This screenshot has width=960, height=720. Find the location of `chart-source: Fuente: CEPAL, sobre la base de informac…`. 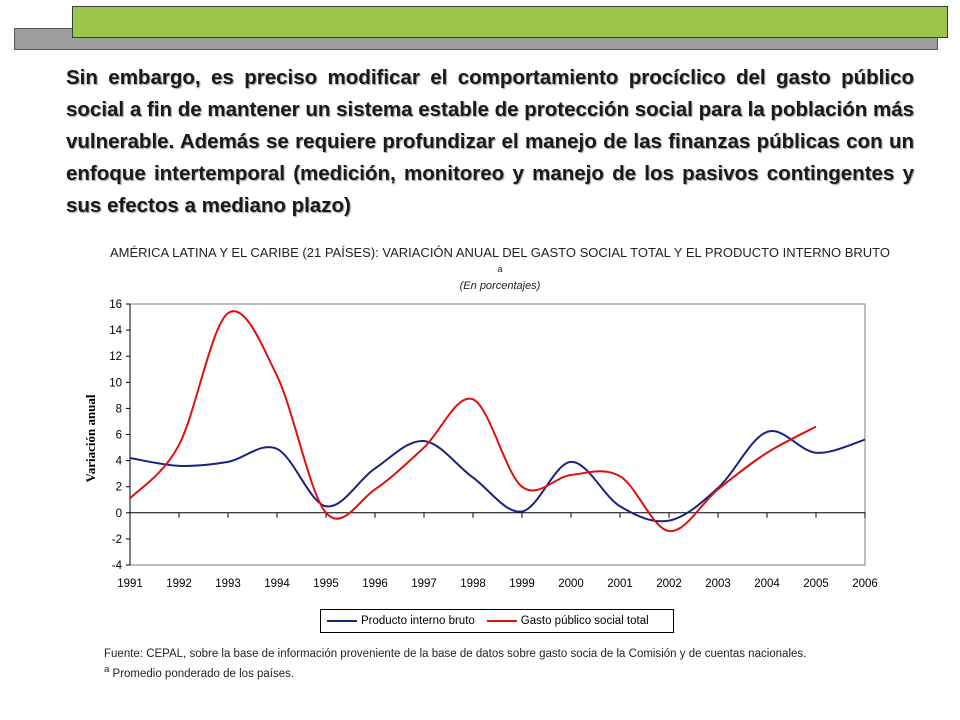

chart-source: Fuente: CEPAL, sobre la base de informac… is located at coordinates (494, 664).